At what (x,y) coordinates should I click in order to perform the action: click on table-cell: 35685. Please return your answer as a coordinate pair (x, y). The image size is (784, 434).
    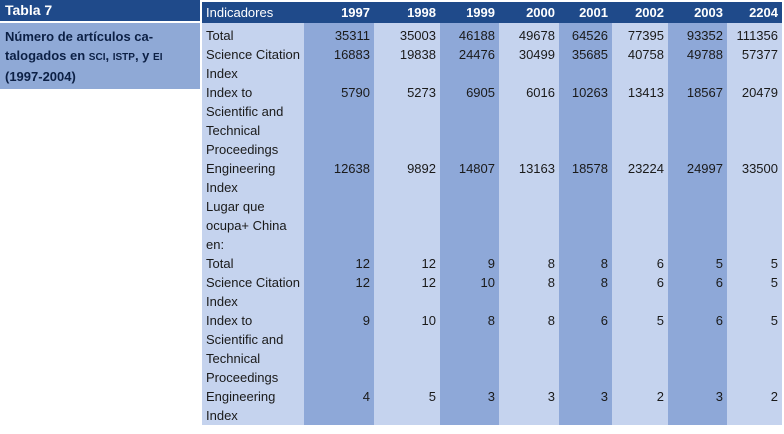
    Looking at the image, I should click on (585, 64).